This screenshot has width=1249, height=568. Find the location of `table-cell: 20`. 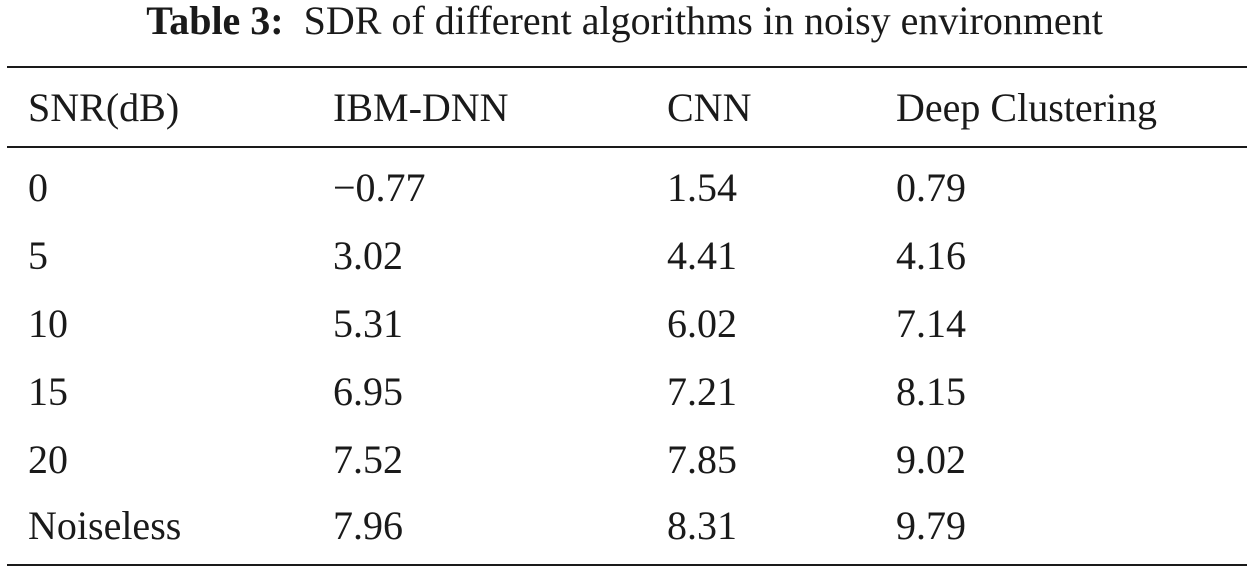

table-cell: 20 is located at coordinates (48, 459).